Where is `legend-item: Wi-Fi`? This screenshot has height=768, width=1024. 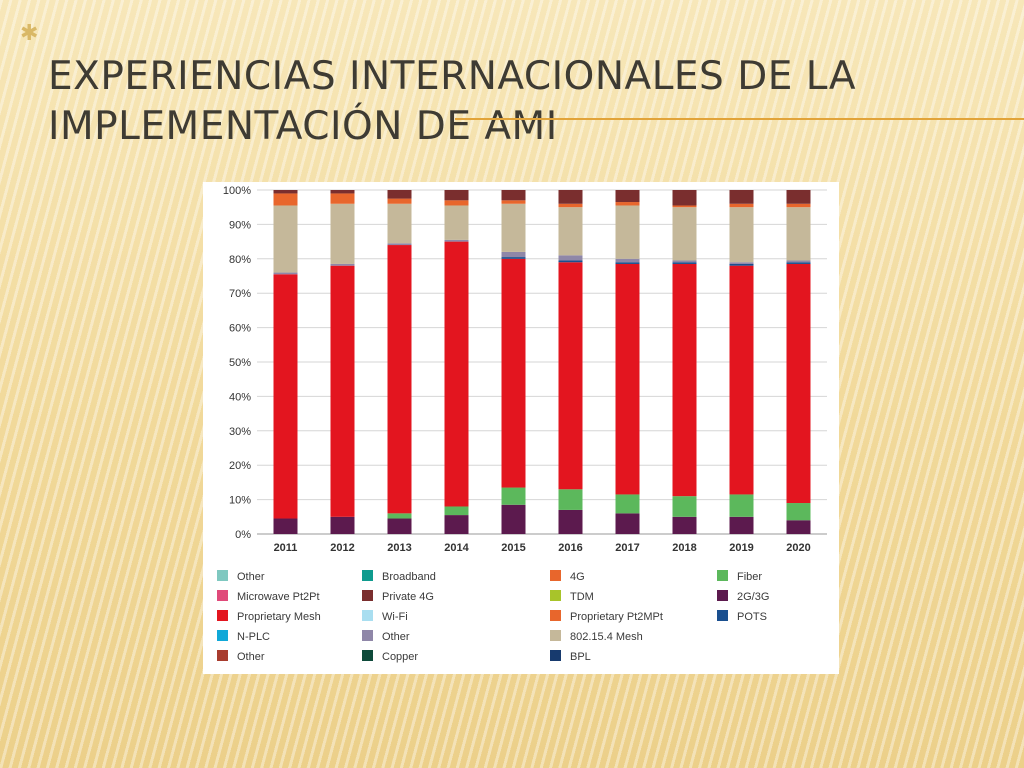 legend-item: Wi-Fi is located at coordinates (385, 618).